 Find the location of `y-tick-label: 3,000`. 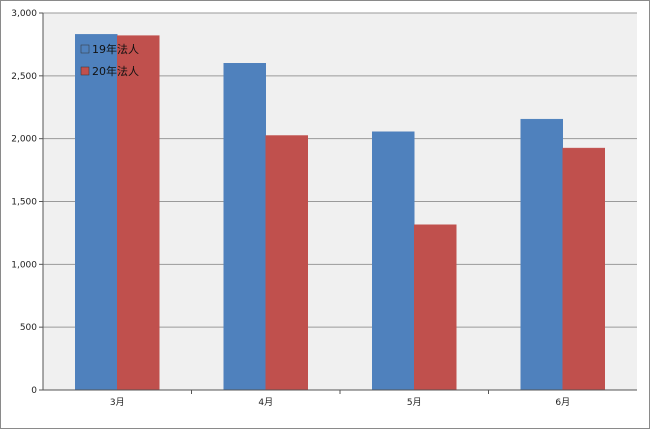

y-tick-label: 3,000 is located at coordinates (24, 14).